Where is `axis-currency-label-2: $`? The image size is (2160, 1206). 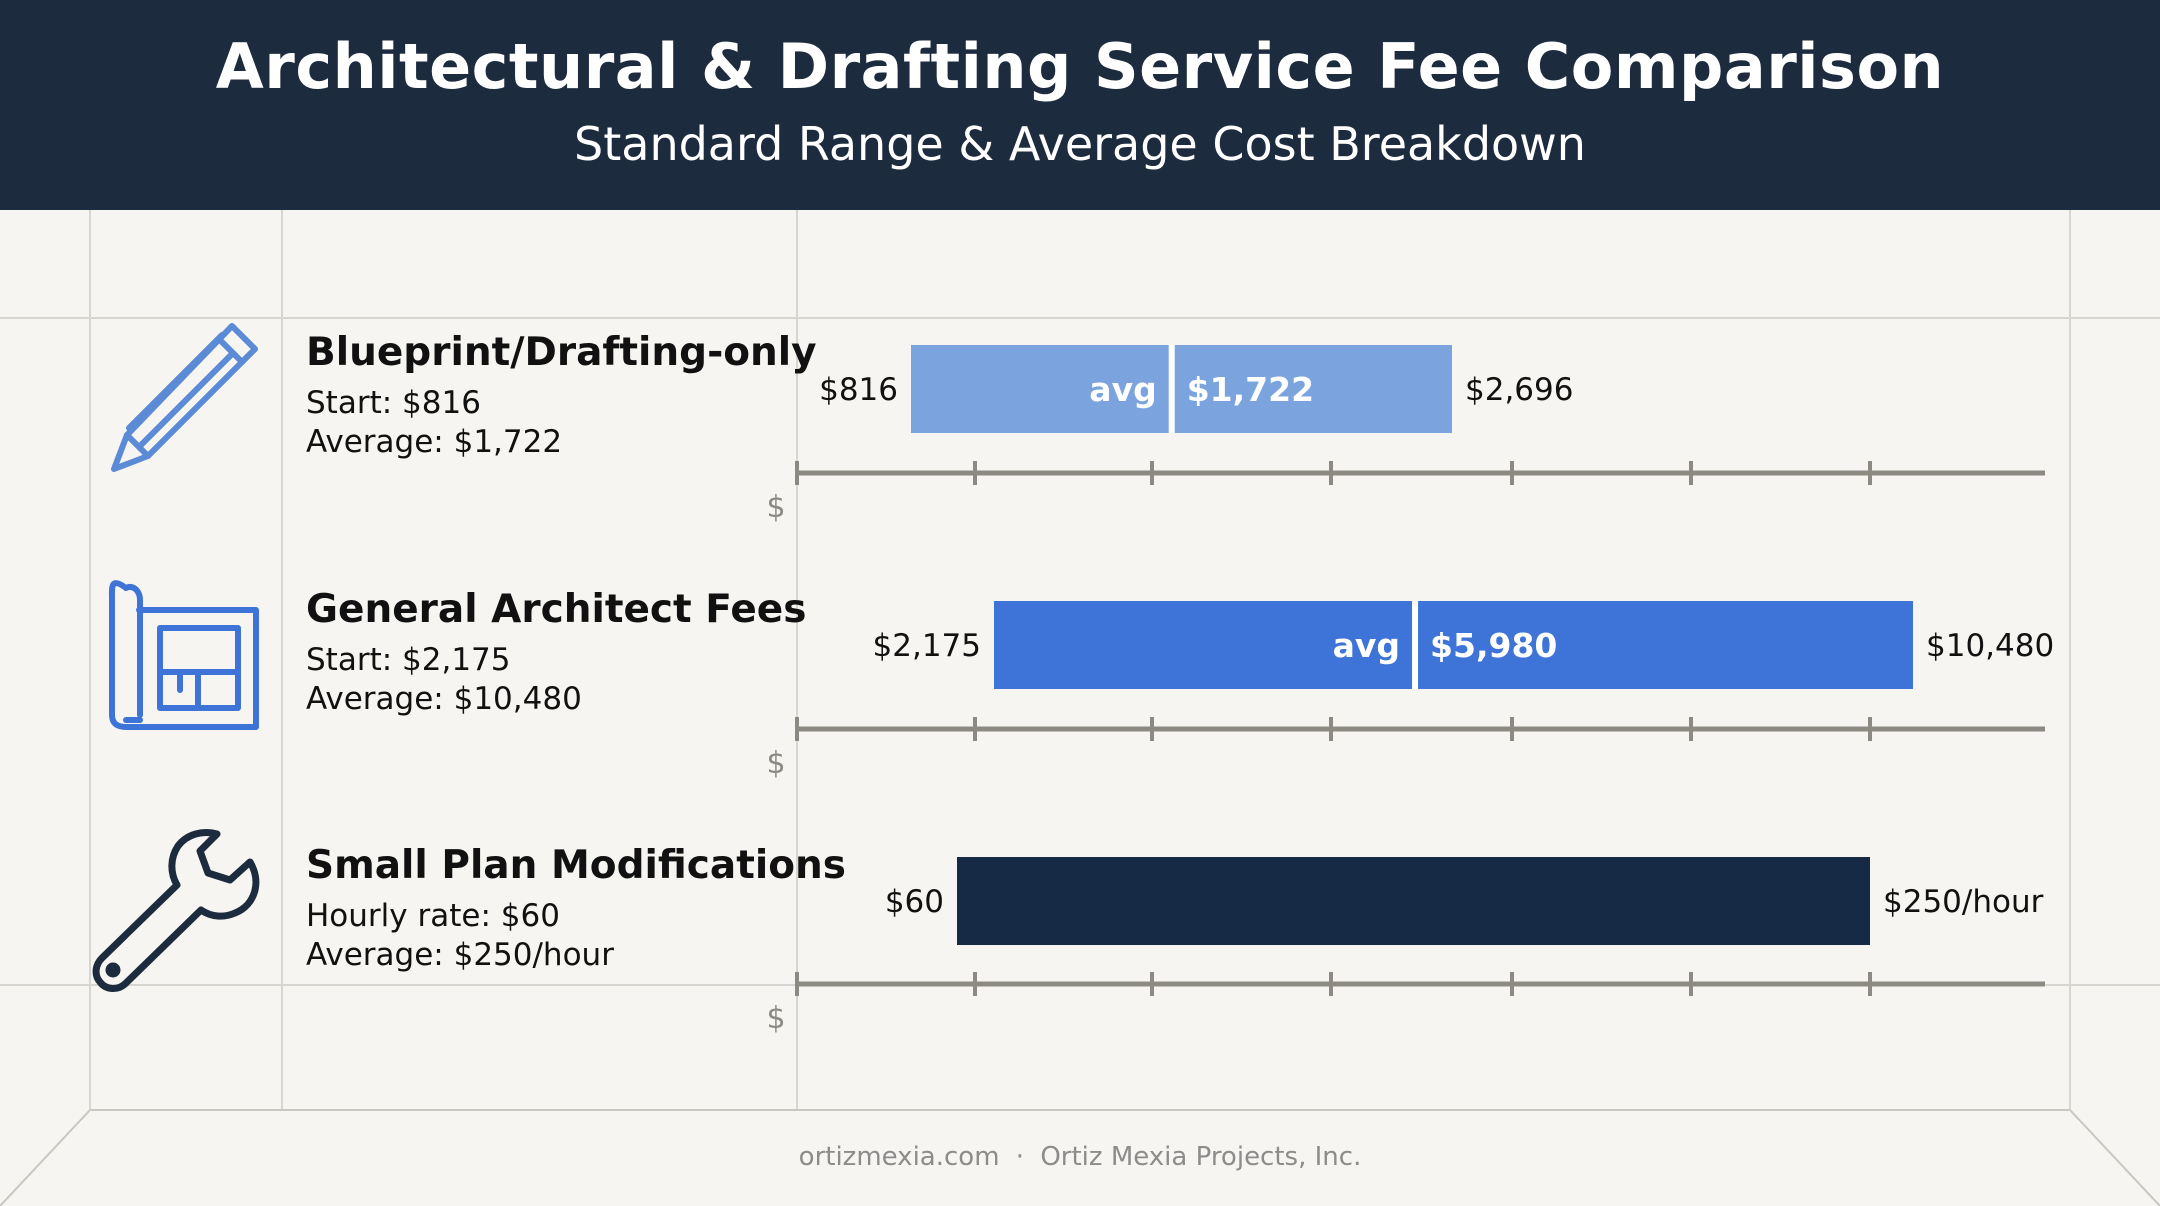 axis-currency-label-2: $ is located at coordinates (775, 1018).